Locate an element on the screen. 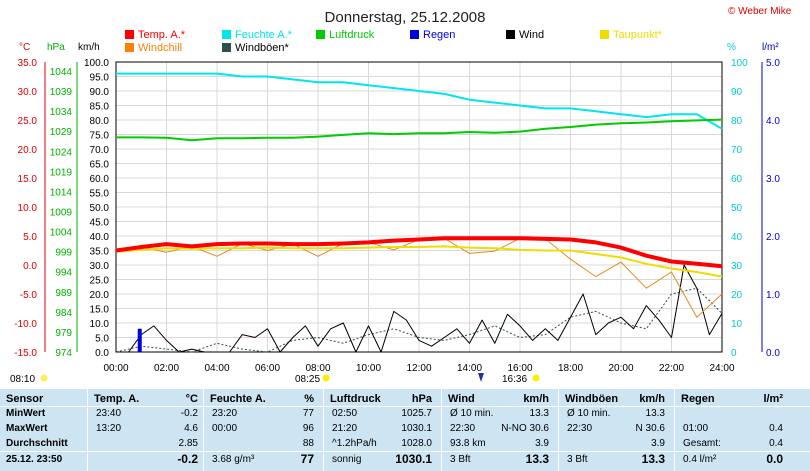 The height and width of the screenshot is (471, 810). stats-cell-label: Gesamt: is located at coordinates (702, 443).